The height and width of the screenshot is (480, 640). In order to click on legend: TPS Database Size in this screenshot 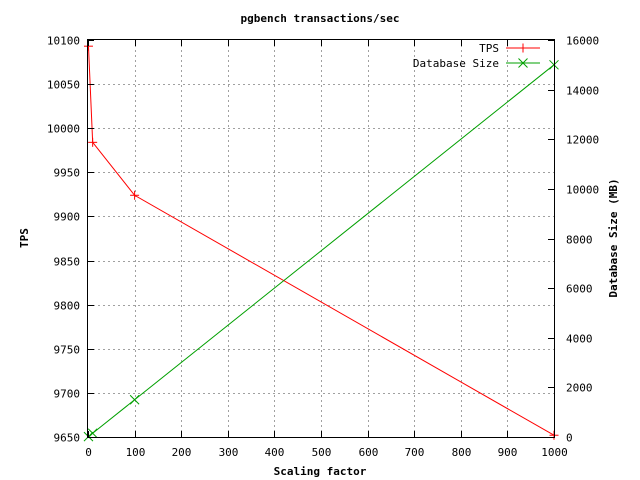, I will do `click(476, 56)`.